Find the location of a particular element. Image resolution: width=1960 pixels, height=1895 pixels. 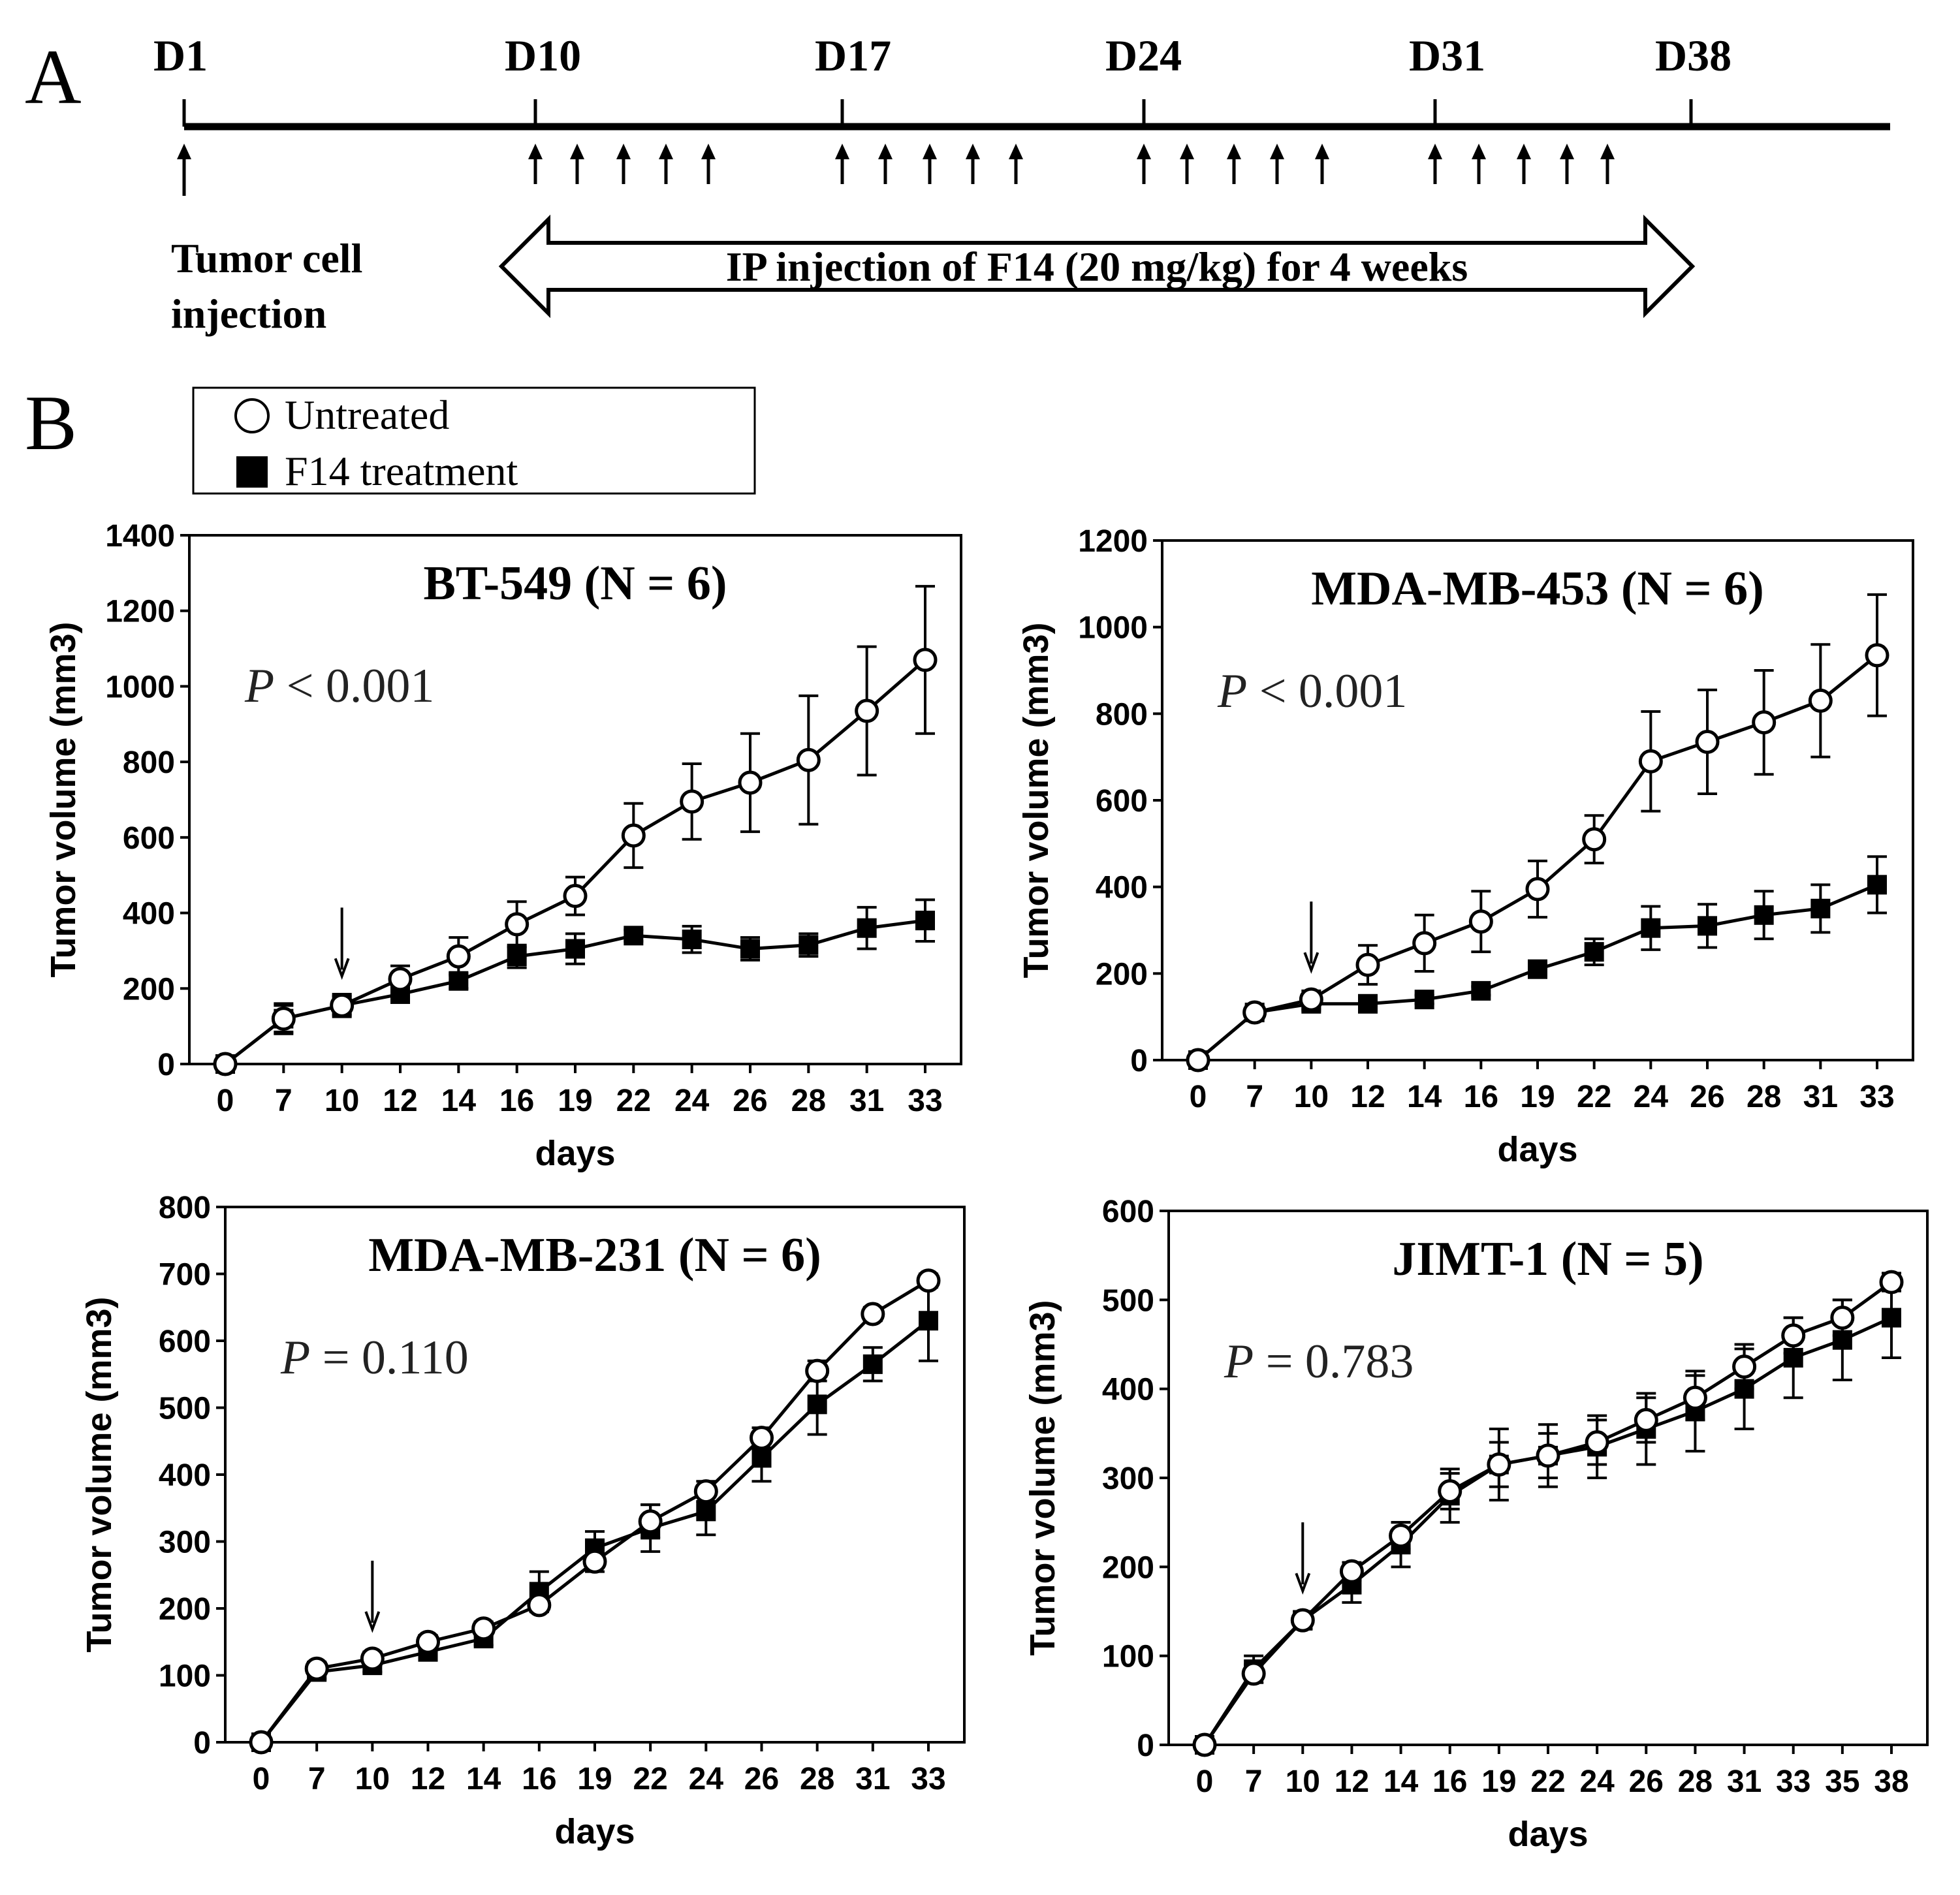

p-value: P = 0.110 is located at coordinates (374, 1358).